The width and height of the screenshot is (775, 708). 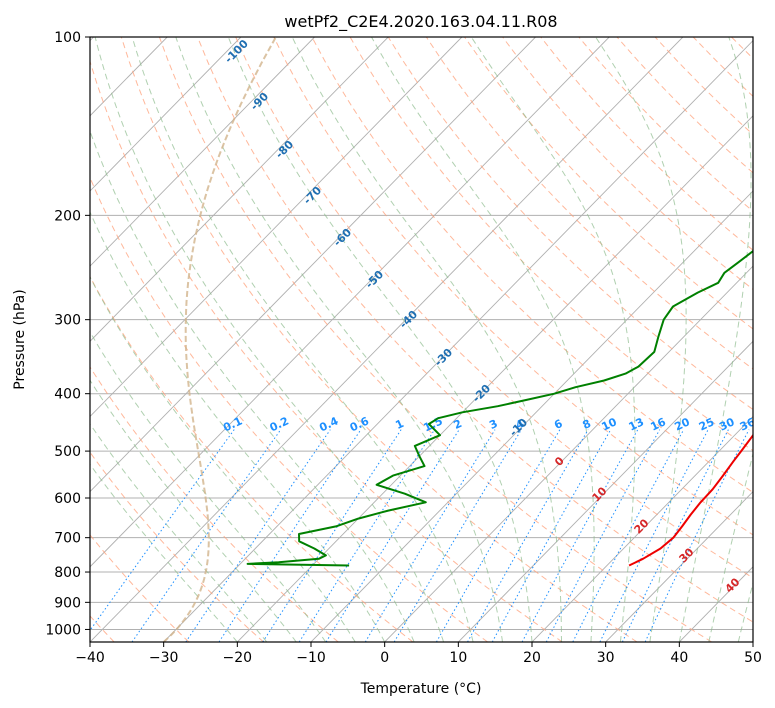 What do you see at coordinates (458, 424) in the screenshot?
I see `mixing-ratio-label: 2` at bounding box center [458, 424].